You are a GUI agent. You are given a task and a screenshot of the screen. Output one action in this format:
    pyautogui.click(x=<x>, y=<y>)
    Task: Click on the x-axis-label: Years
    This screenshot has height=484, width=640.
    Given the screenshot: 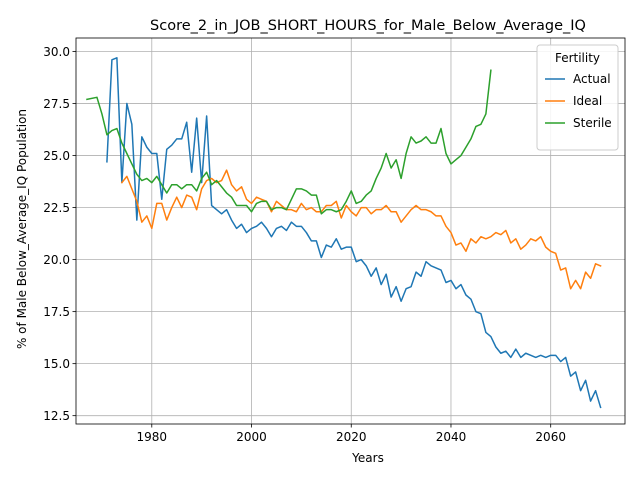 What is the action you would take?
    pyautogui.click(x=367, y=458)
    